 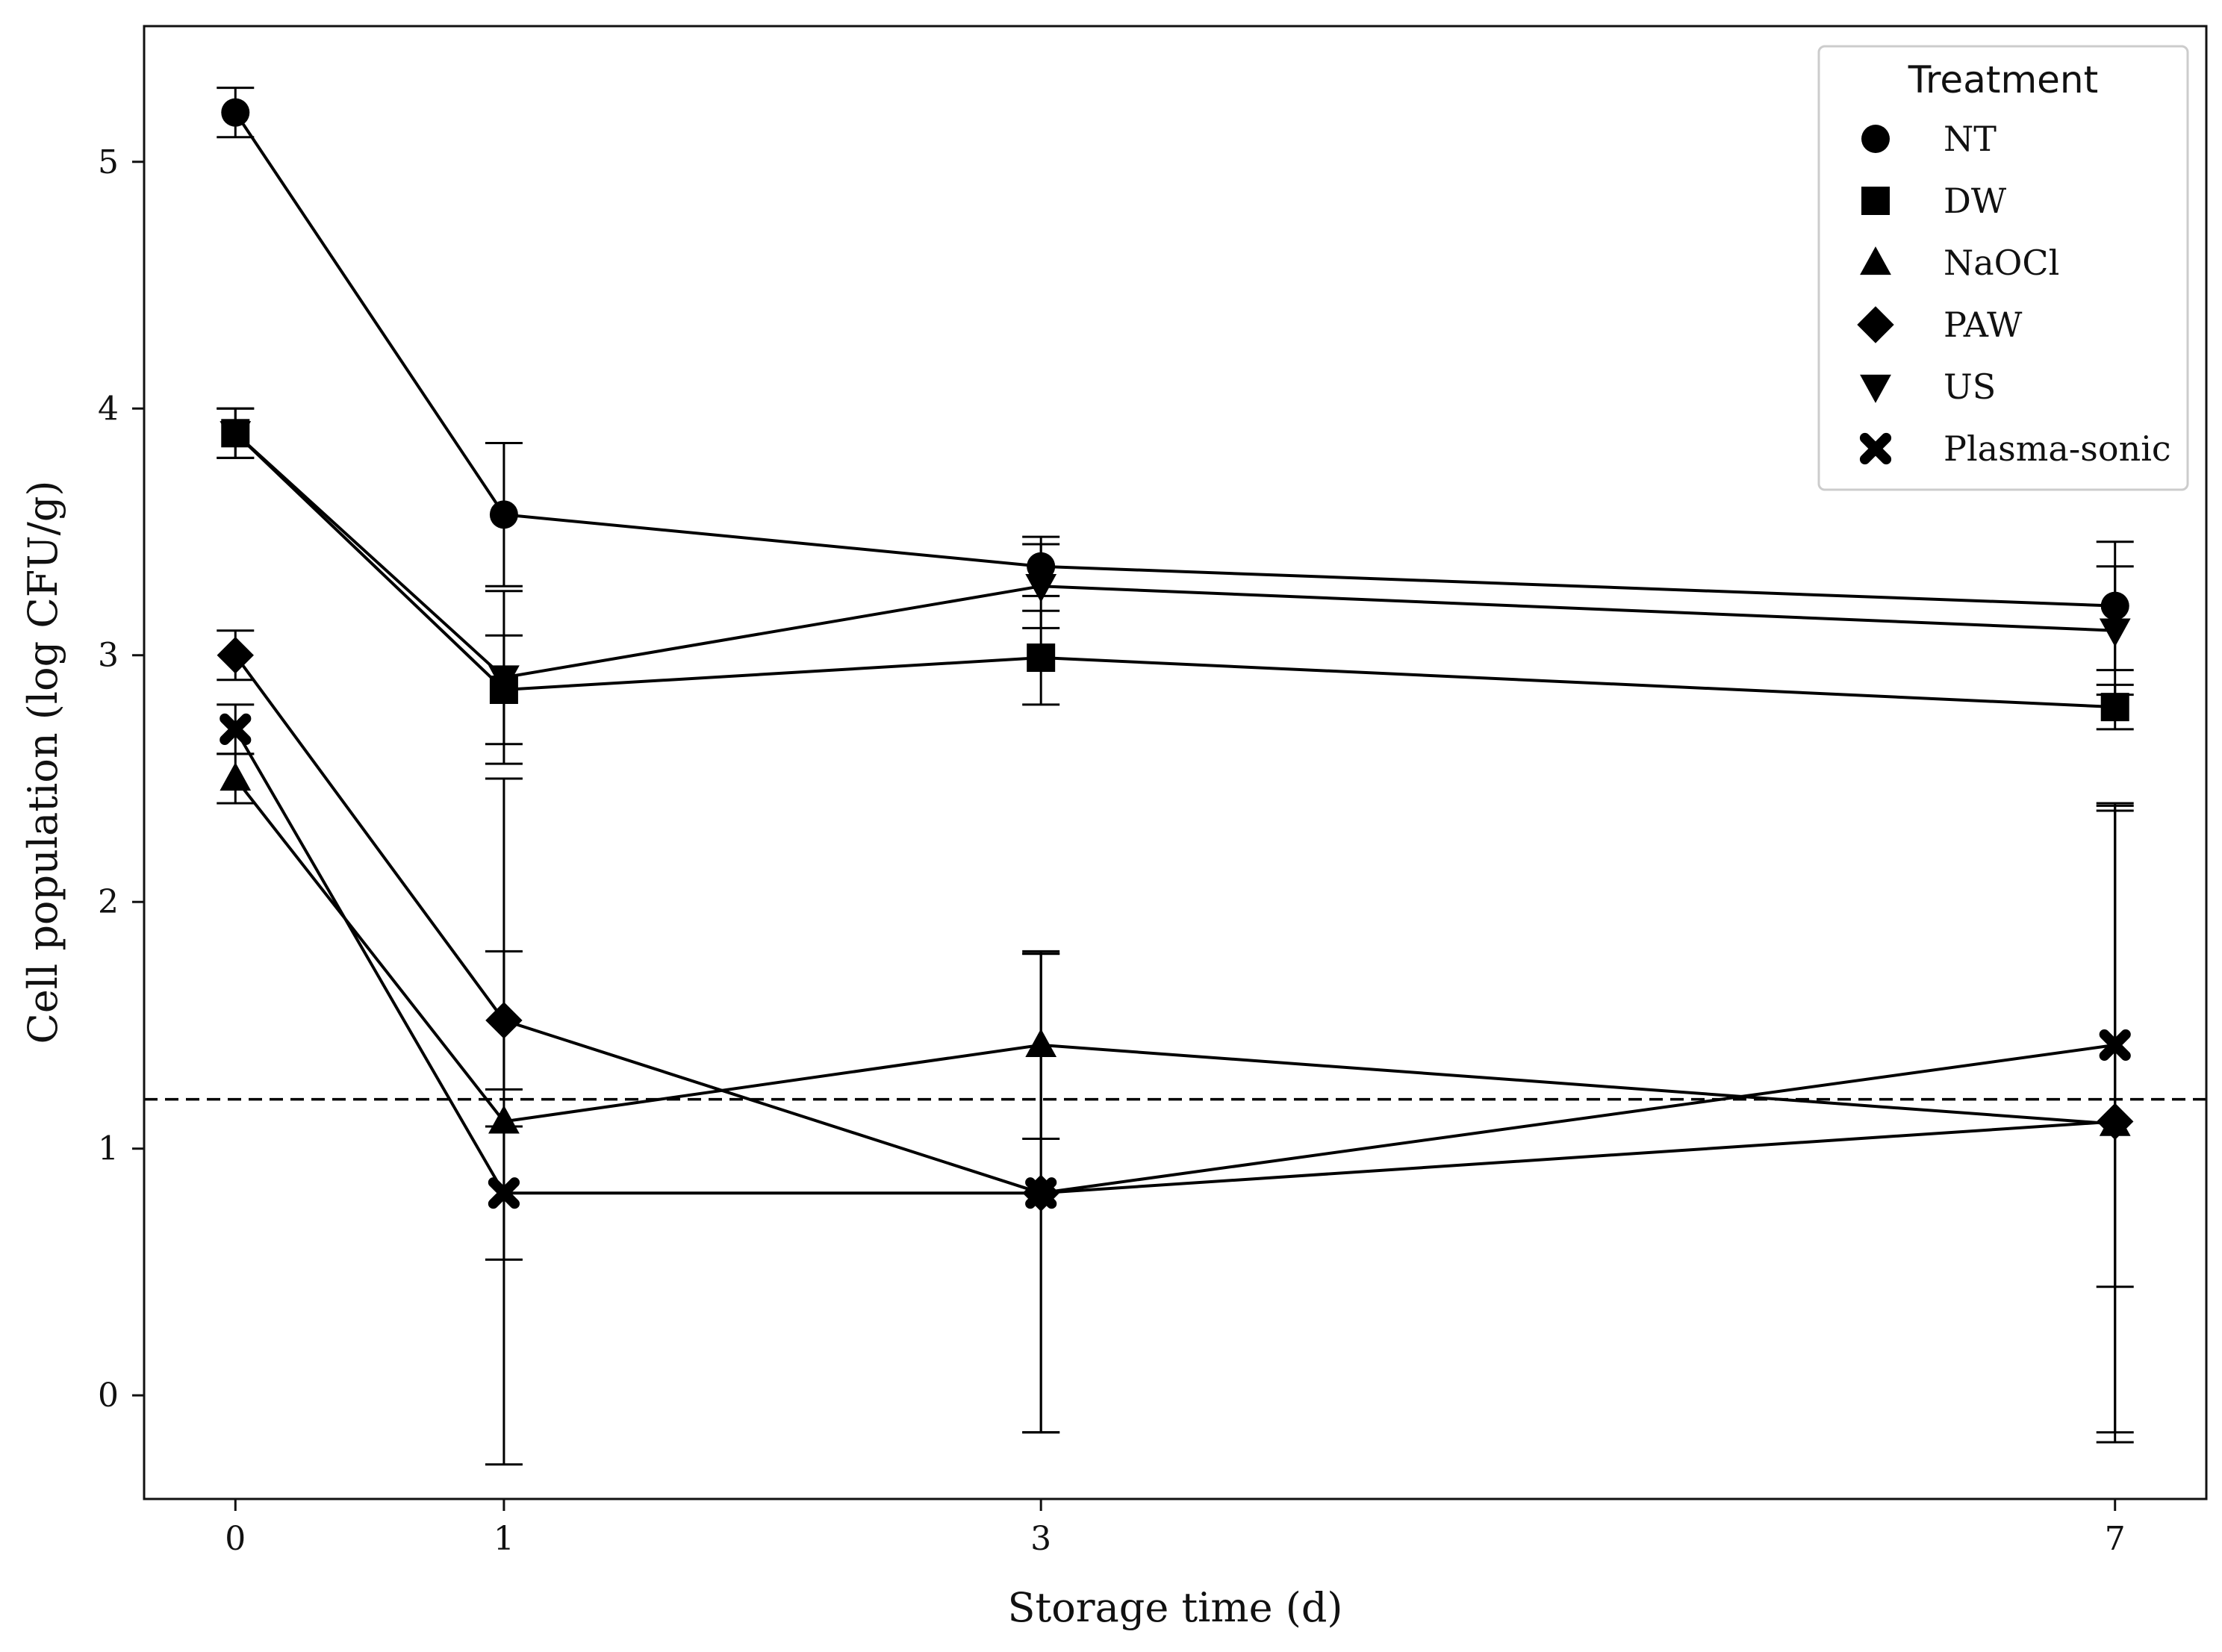 What do you see at coordinates (2115, 1539) in the screenshot?
I see `x-tick-label: 7` at bounding box center [2115, 1539].